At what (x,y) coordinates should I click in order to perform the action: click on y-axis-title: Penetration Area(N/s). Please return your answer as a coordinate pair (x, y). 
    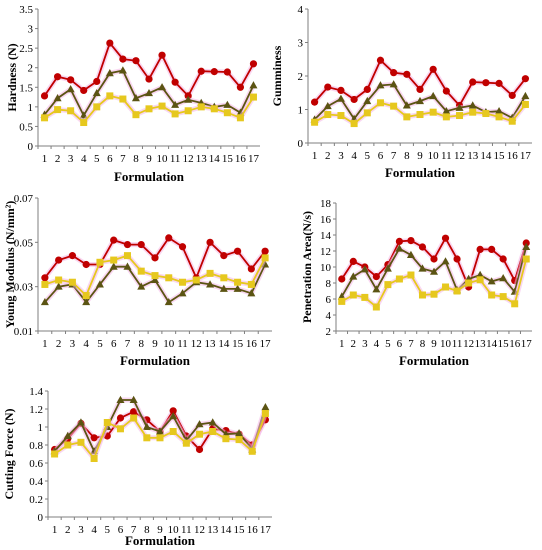
    Looking at the image, I should click on (307, 267).